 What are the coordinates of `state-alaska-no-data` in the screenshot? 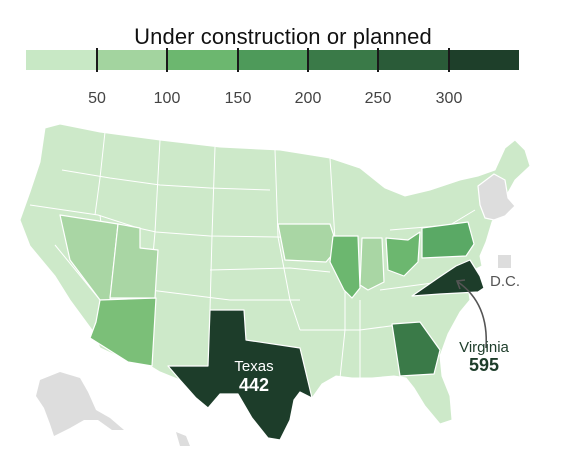 It's located at (80, 404).